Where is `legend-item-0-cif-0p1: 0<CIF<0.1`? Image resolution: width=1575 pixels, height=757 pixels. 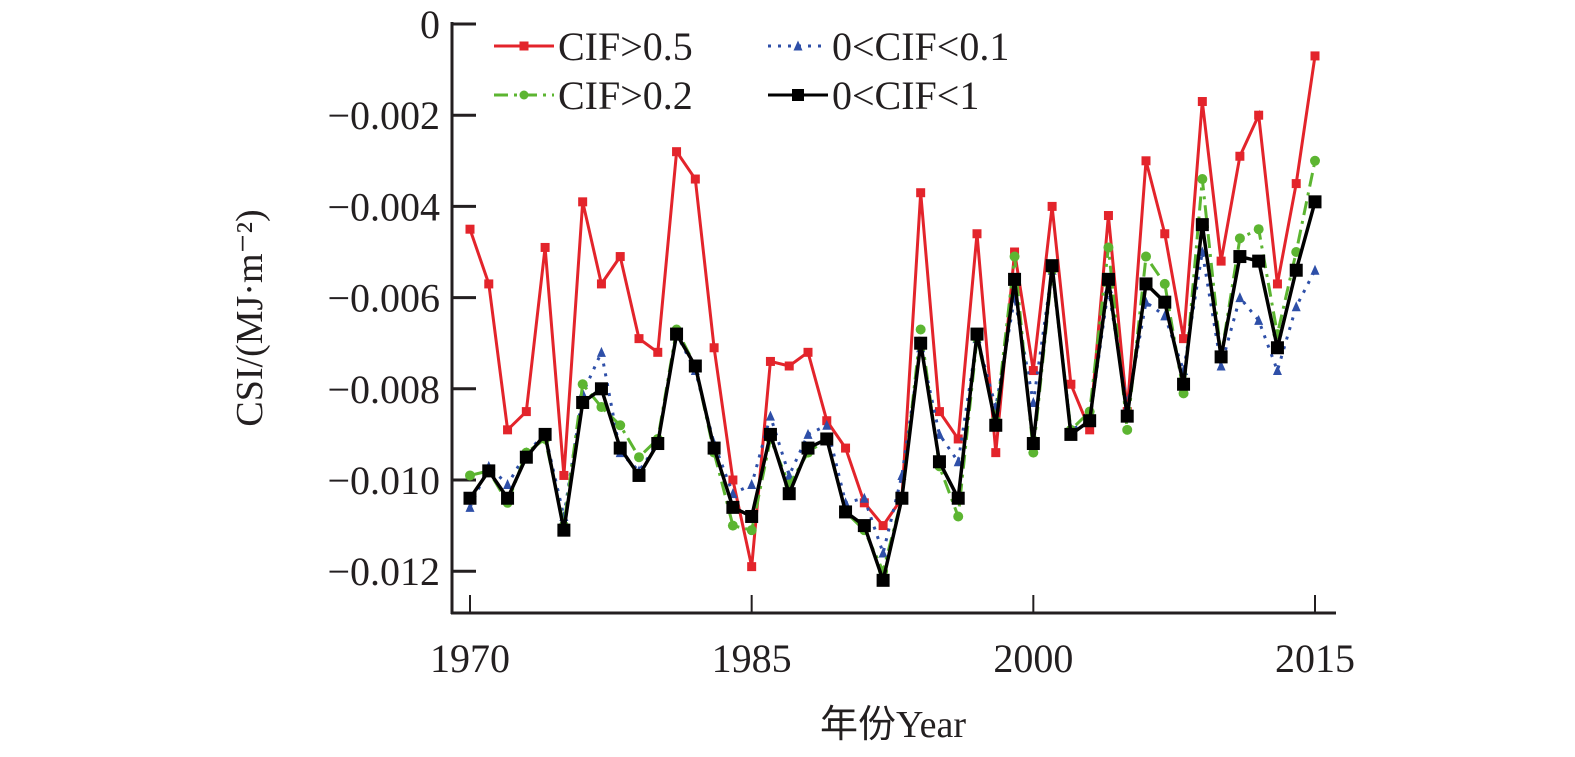
legend-item-0-cif-0p1: 0<CIF<0.1 is located at coordinates (888, 46).